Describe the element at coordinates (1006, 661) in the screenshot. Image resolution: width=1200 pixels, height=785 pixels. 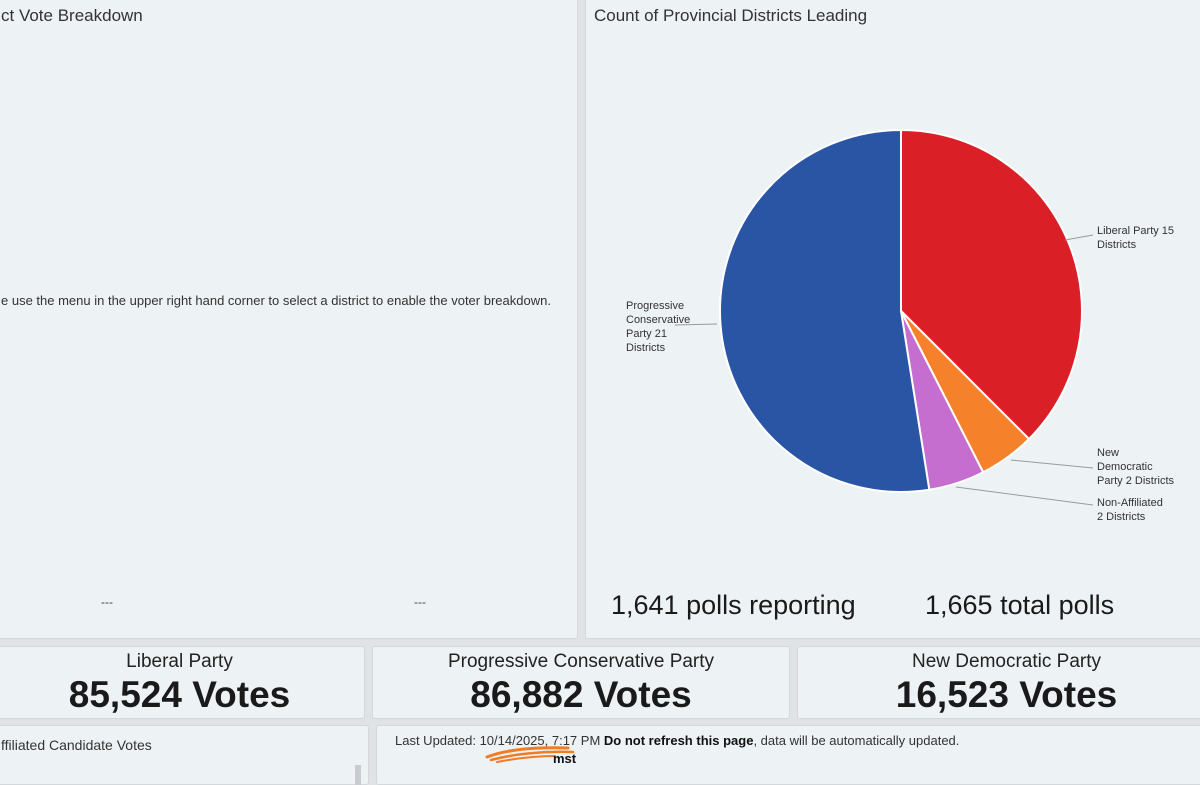
I see `party-name: New Democratic Party` at that location.